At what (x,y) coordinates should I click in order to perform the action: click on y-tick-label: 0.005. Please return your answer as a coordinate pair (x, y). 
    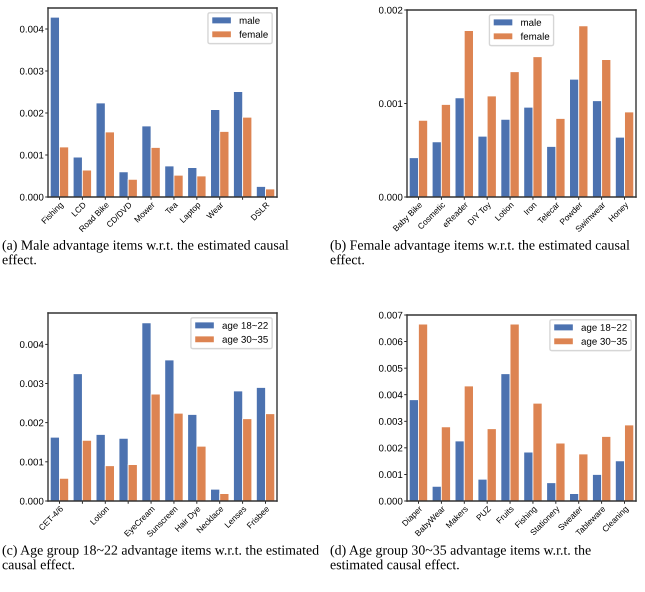
    Looking at the image, I should click on (390, 368).